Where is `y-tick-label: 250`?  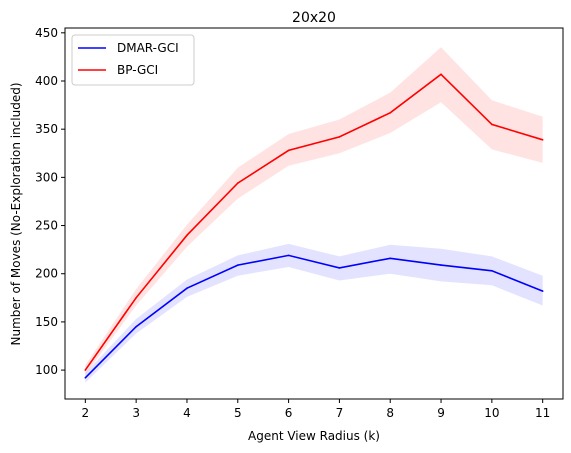
y-tick-label: 250 is located at coordinates (46, 226).